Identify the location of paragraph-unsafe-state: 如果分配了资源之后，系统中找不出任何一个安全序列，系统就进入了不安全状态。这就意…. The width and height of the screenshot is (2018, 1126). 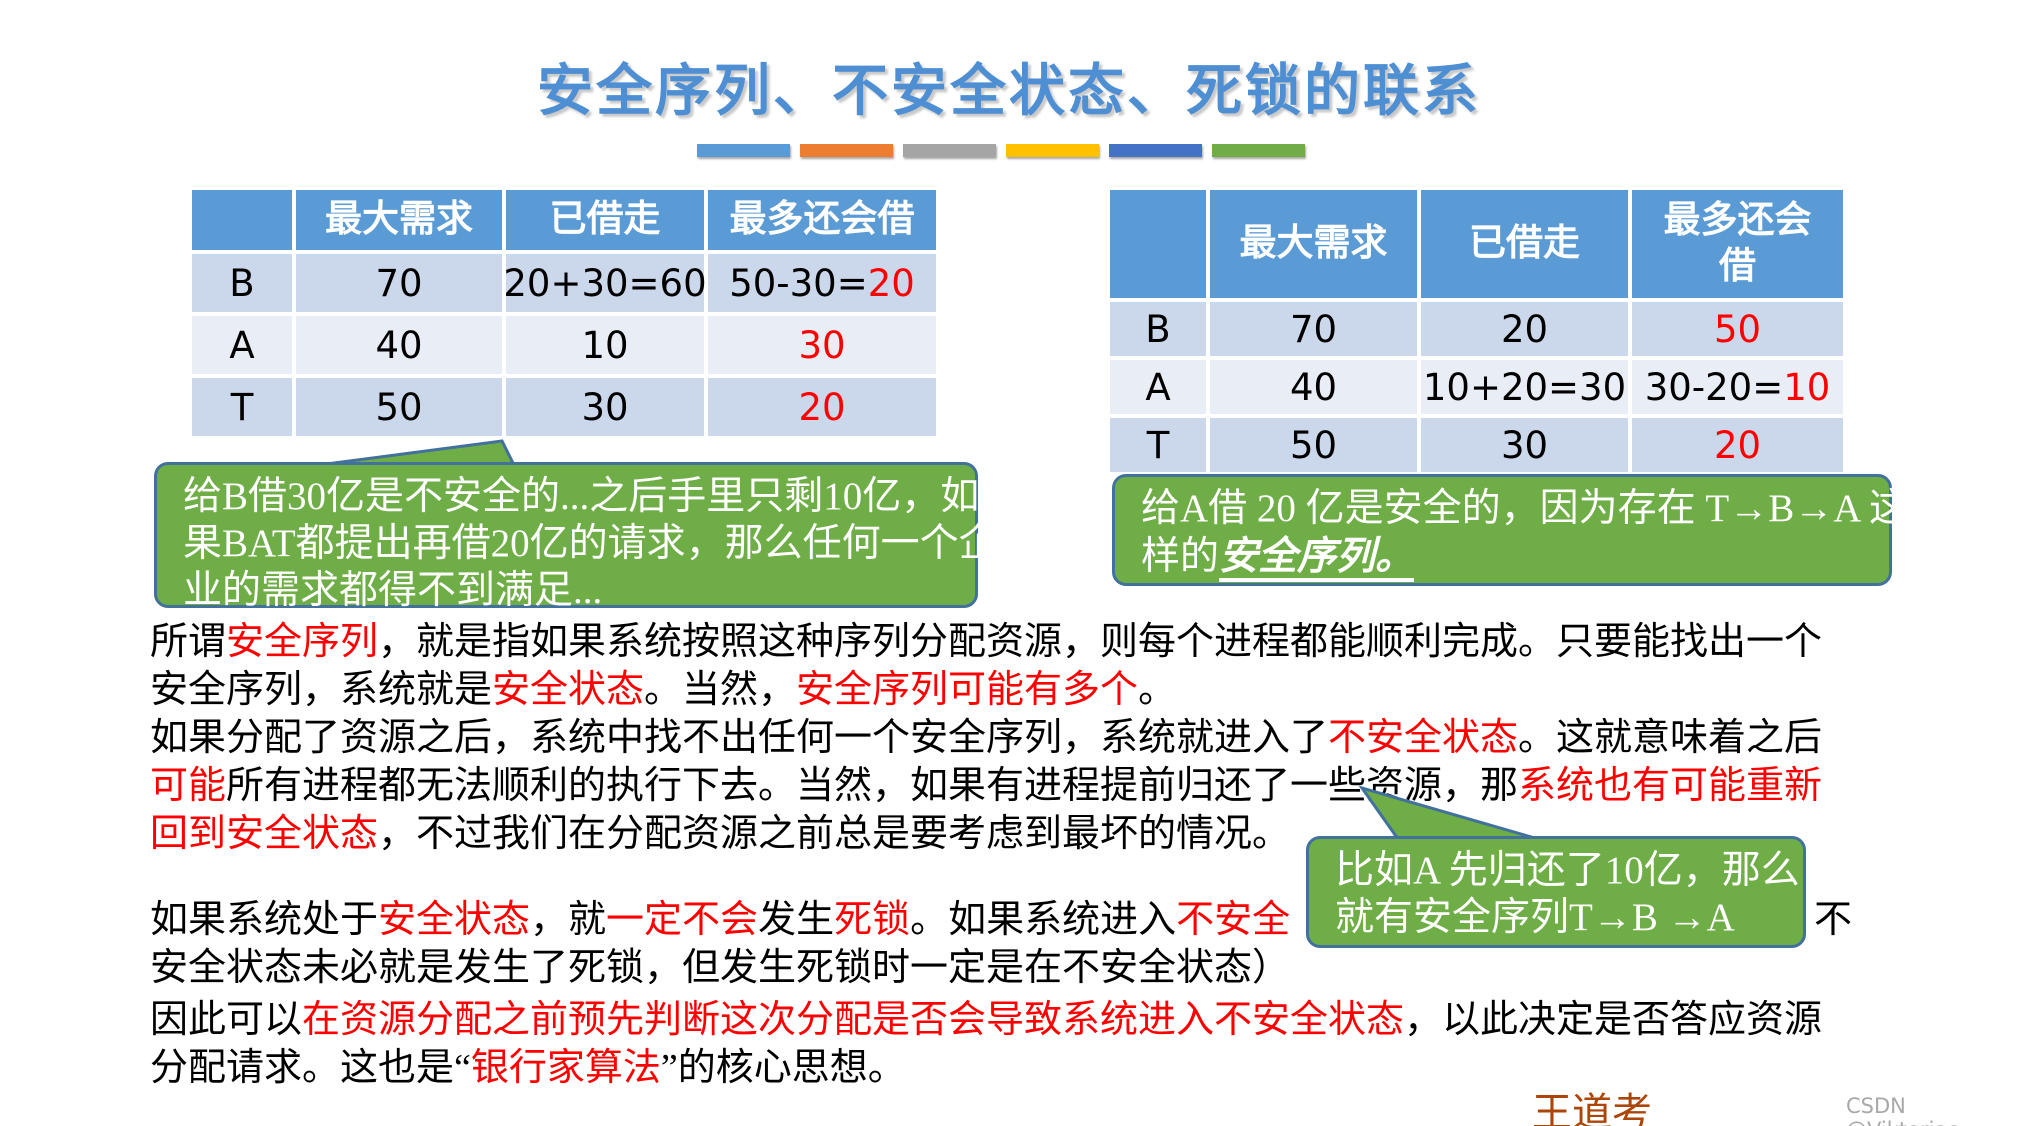
(986, 786).